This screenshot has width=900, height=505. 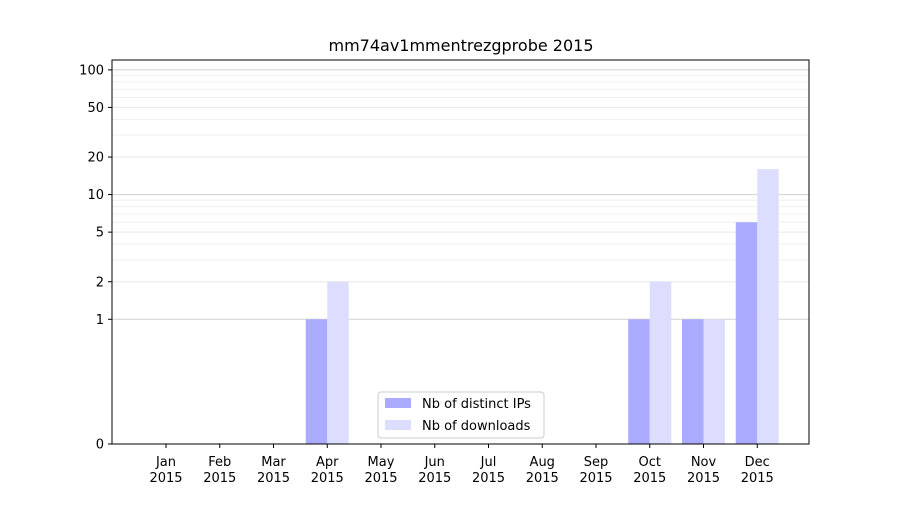 I want to click on bar-distinct-ips-apr, so click(x=316, y=381).